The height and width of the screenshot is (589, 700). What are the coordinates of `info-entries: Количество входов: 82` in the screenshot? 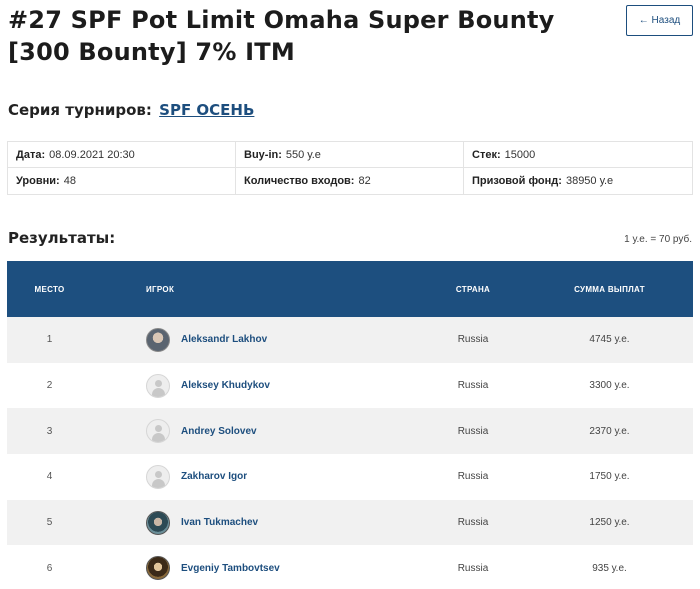 It's located at (350, 181).